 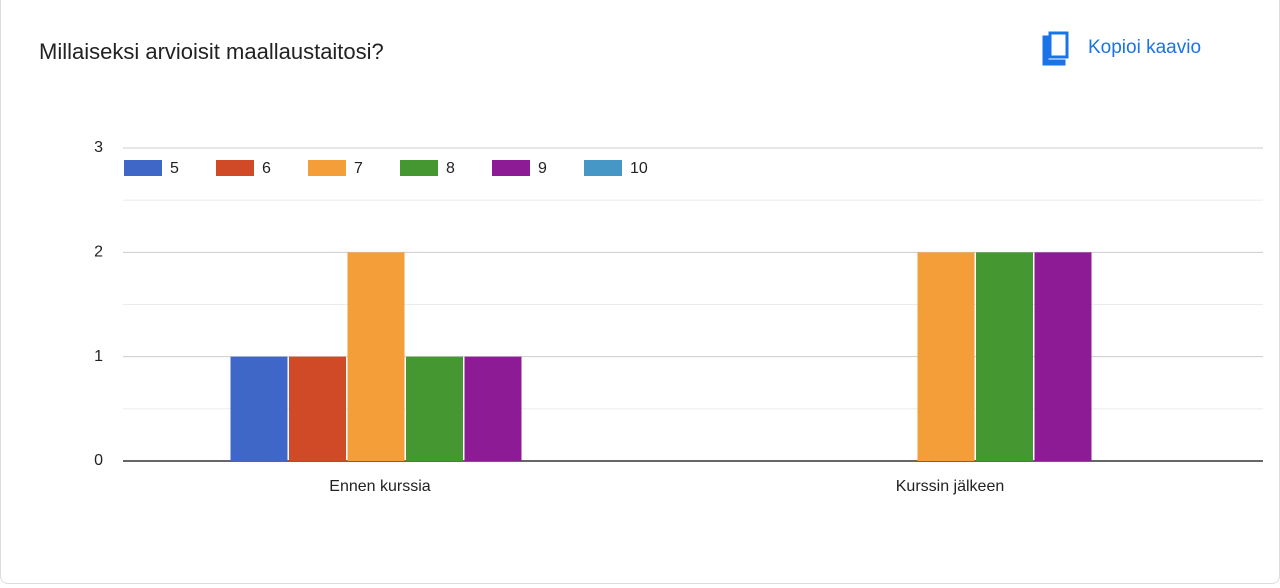 I want to click on legend-label: 8, so click(x=450, y=168).